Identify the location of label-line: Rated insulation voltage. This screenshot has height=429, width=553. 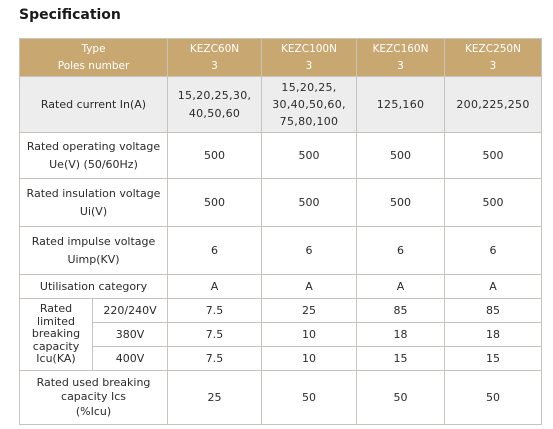
(93, 193).